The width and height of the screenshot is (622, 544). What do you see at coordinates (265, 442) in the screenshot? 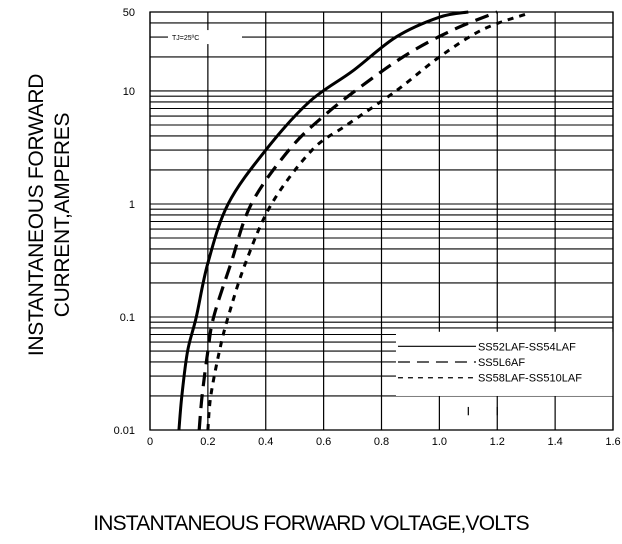
I see `x-tick-label: 0.4` at bounding box center [265, 442].